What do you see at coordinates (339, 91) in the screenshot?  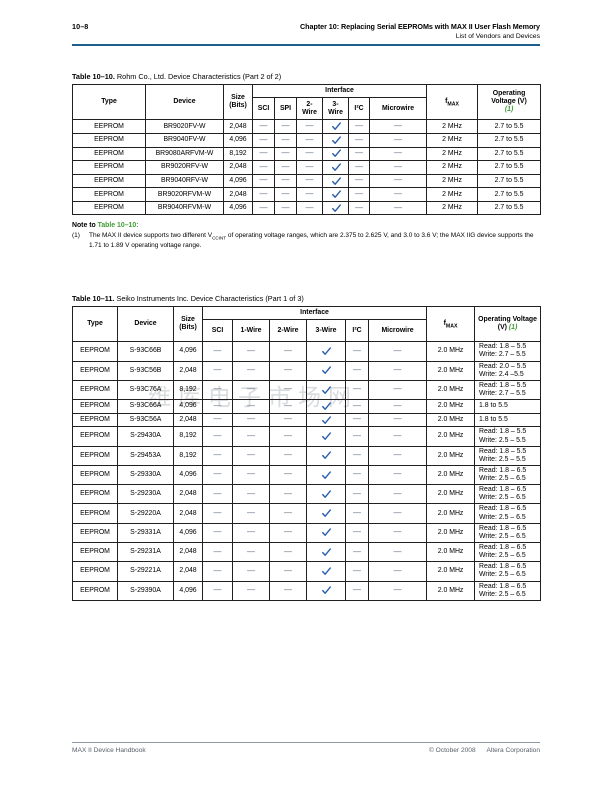 I see `th-interface-group: Interface` at bounding box center [339, 91].